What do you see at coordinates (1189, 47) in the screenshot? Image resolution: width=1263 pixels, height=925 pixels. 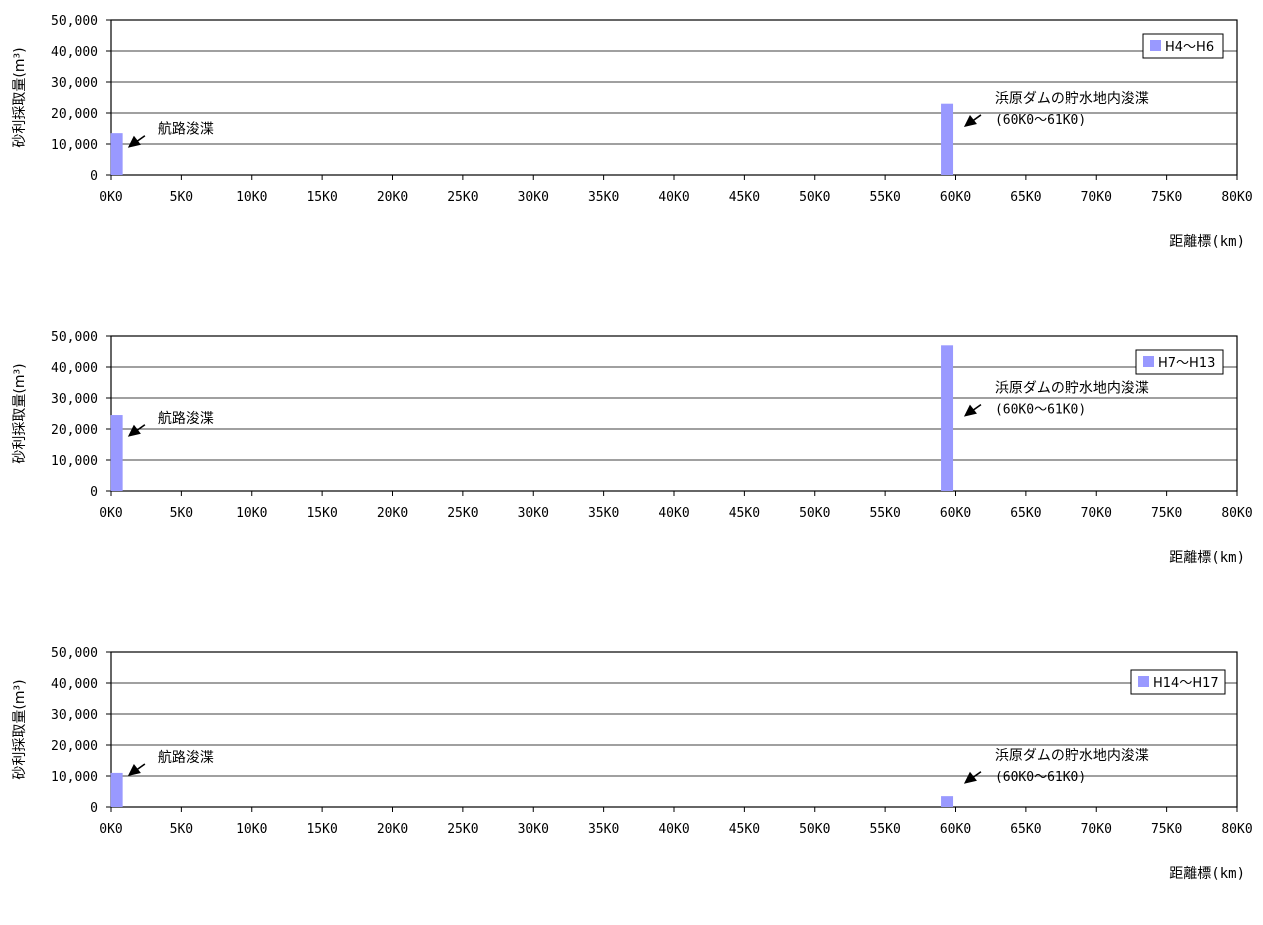 I see `legend-label: H4～H6` at bounding box center [1189, 47].